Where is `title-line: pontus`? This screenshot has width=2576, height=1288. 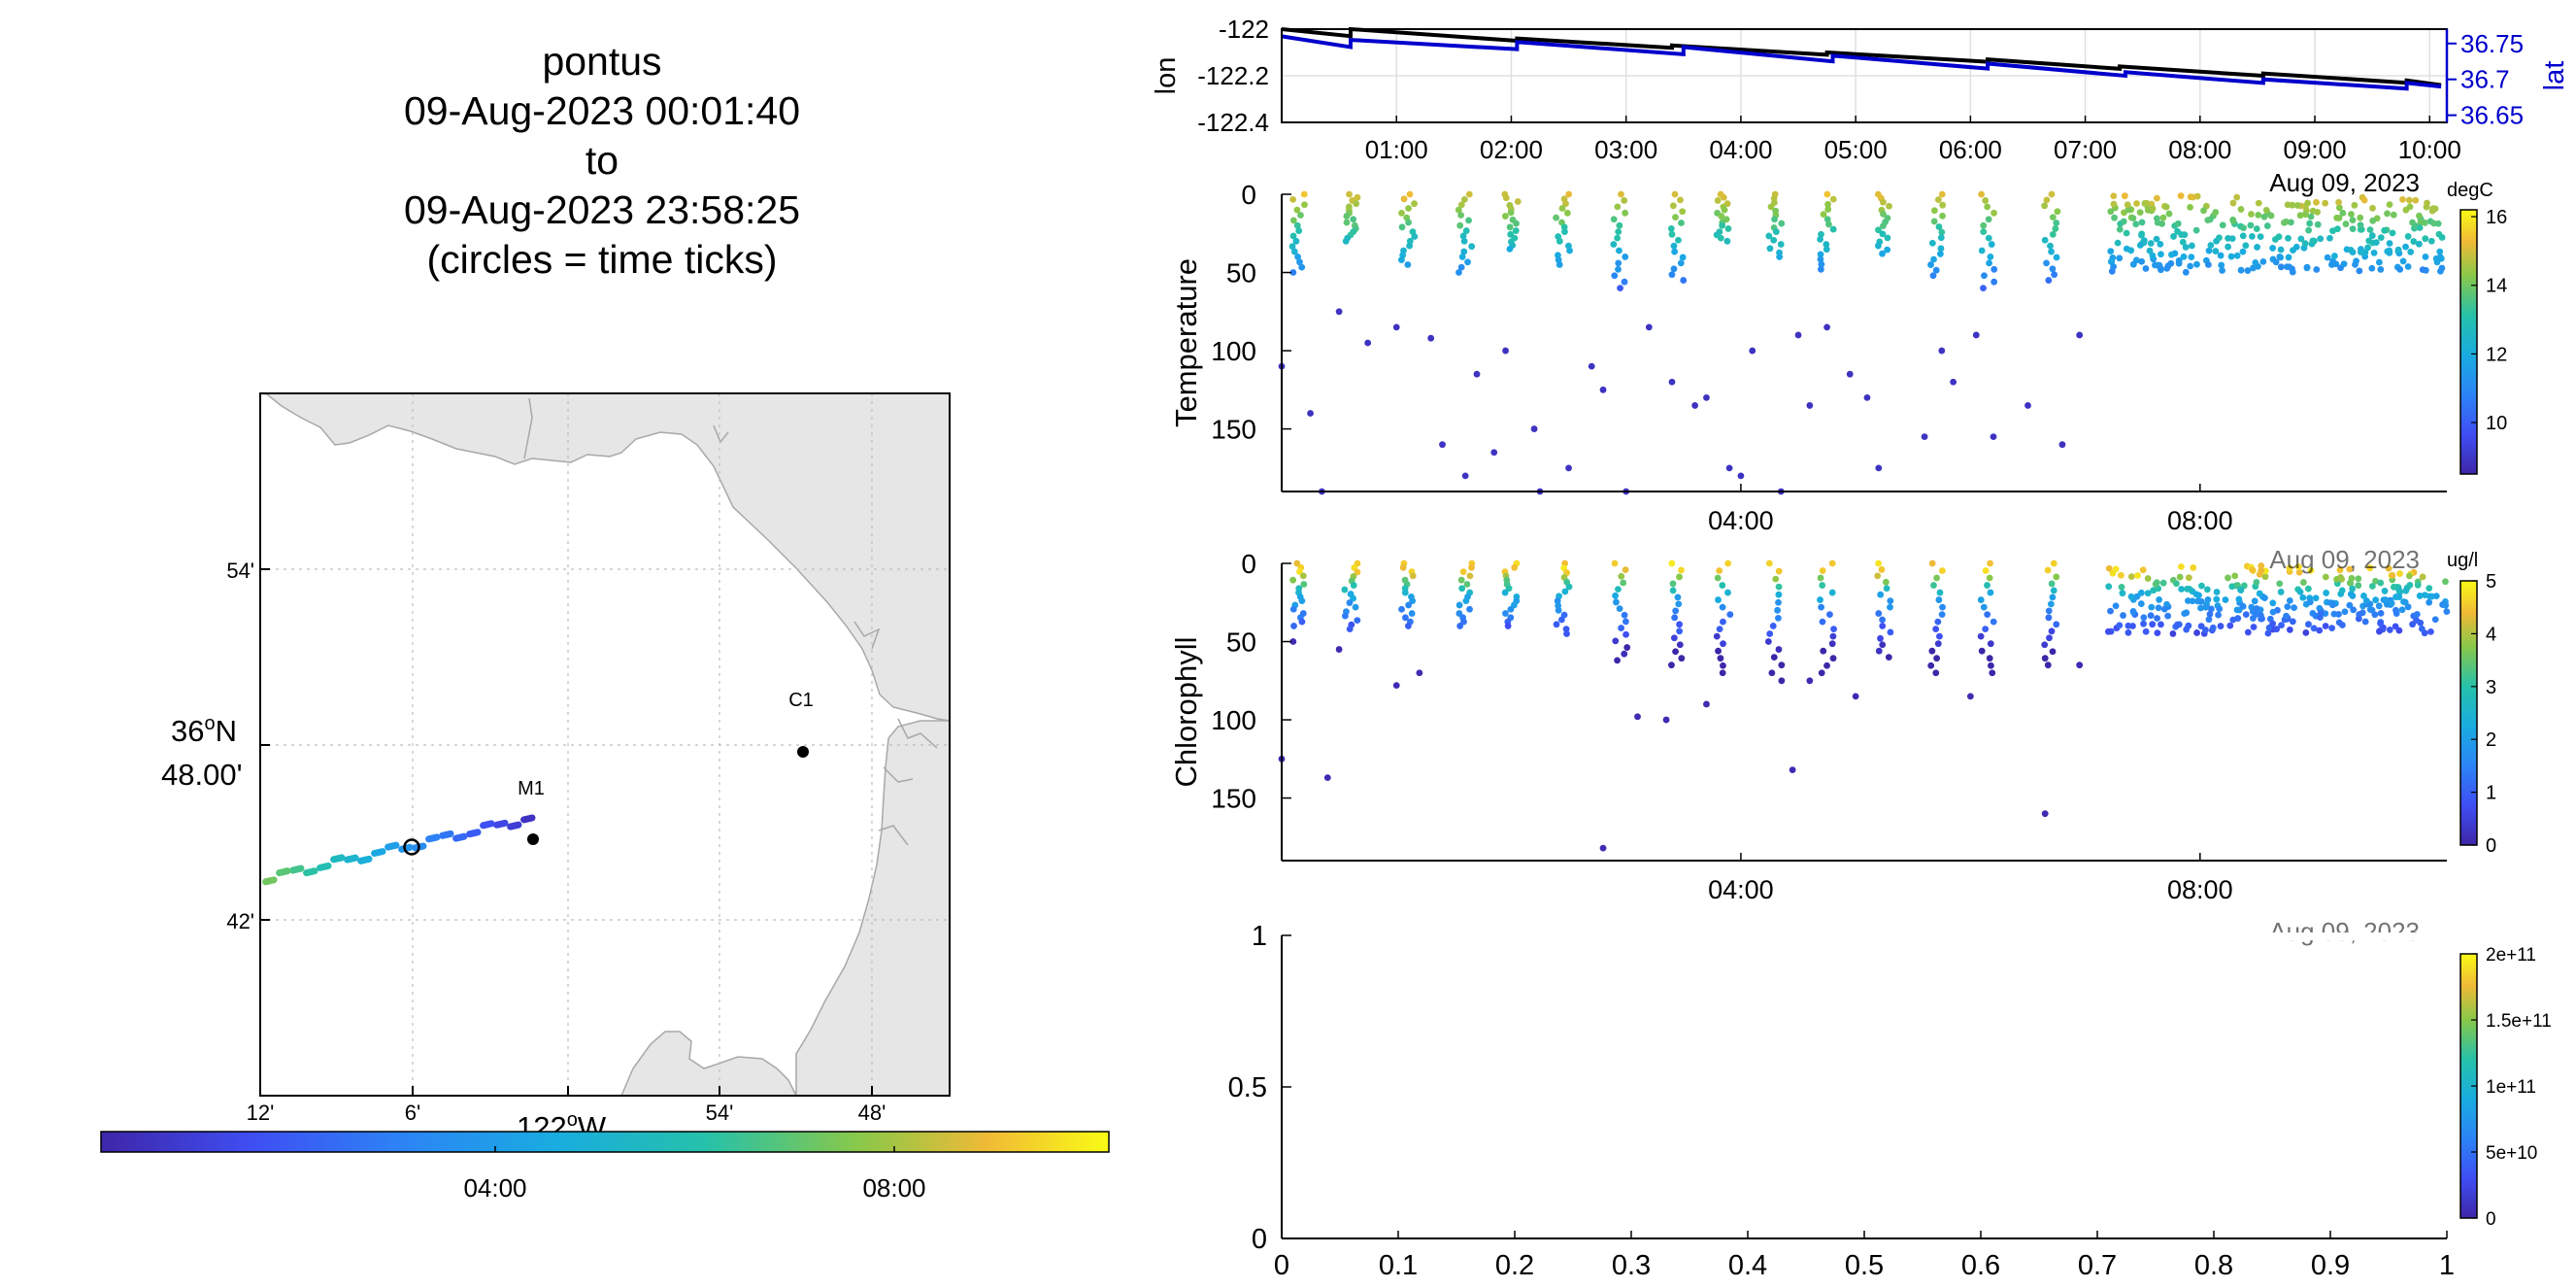
title-line: pontus is located at coordinates (602, 61).